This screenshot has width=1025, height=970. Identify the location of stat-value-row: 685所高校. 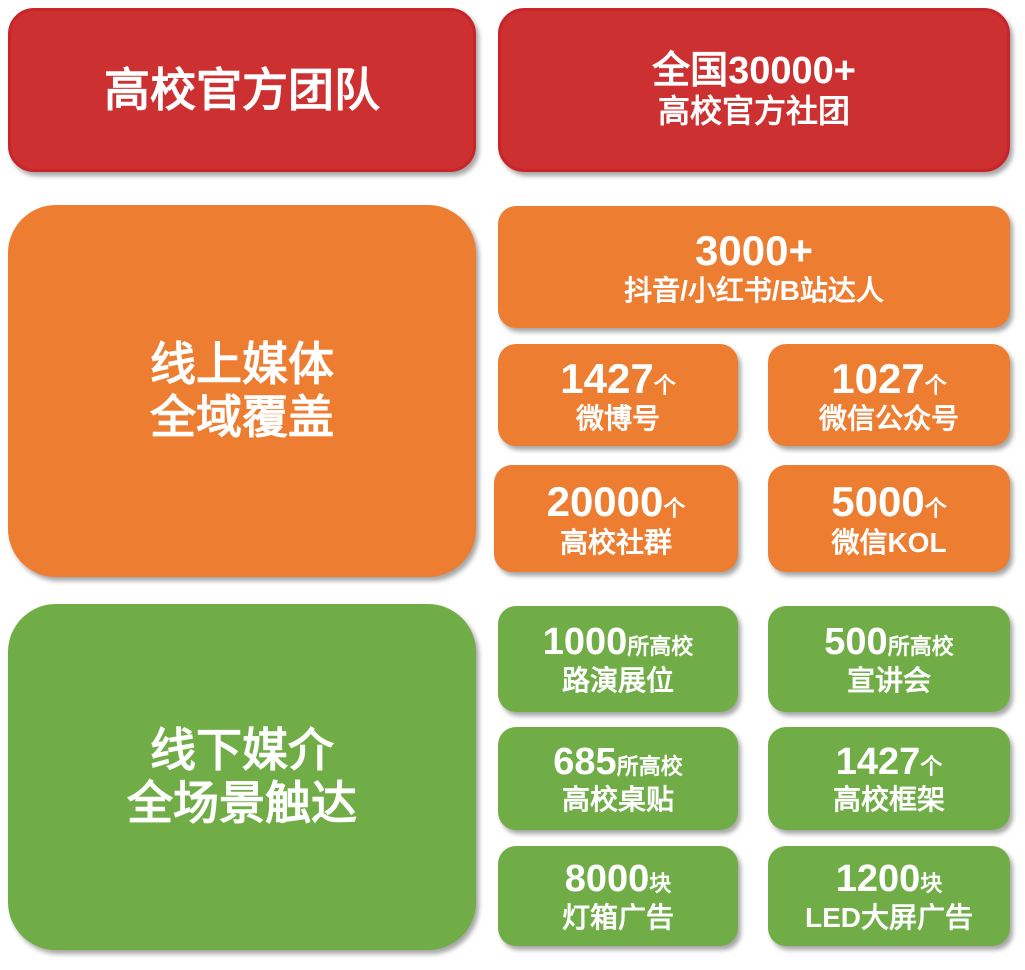
(617, 763).